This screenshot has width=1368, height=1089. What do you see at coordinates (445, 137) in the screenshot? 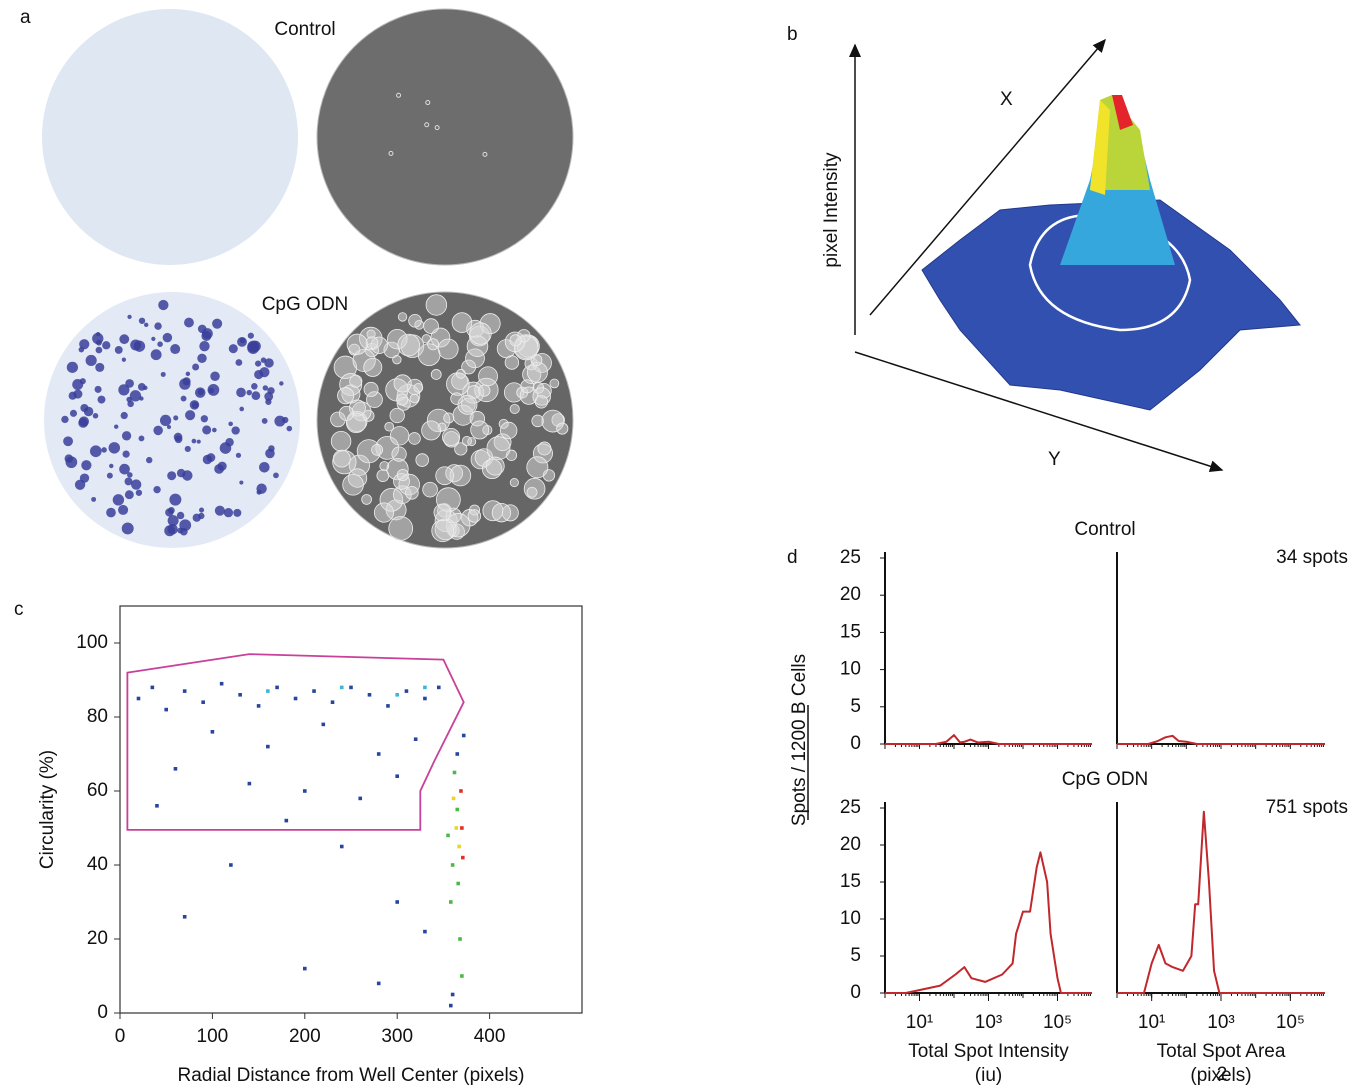
I see `well-image` at bounding box center [445, 137].